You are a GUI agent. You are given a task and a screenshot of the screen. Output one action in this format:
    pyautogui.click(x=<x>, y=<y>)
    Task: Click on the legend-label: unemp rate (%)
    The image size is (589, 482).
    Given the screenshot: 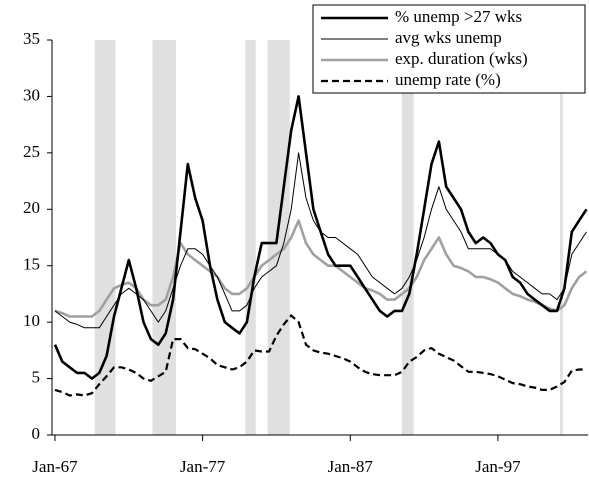 What is the action you would take?
    pyautogui.click(x=448, y=79)
    